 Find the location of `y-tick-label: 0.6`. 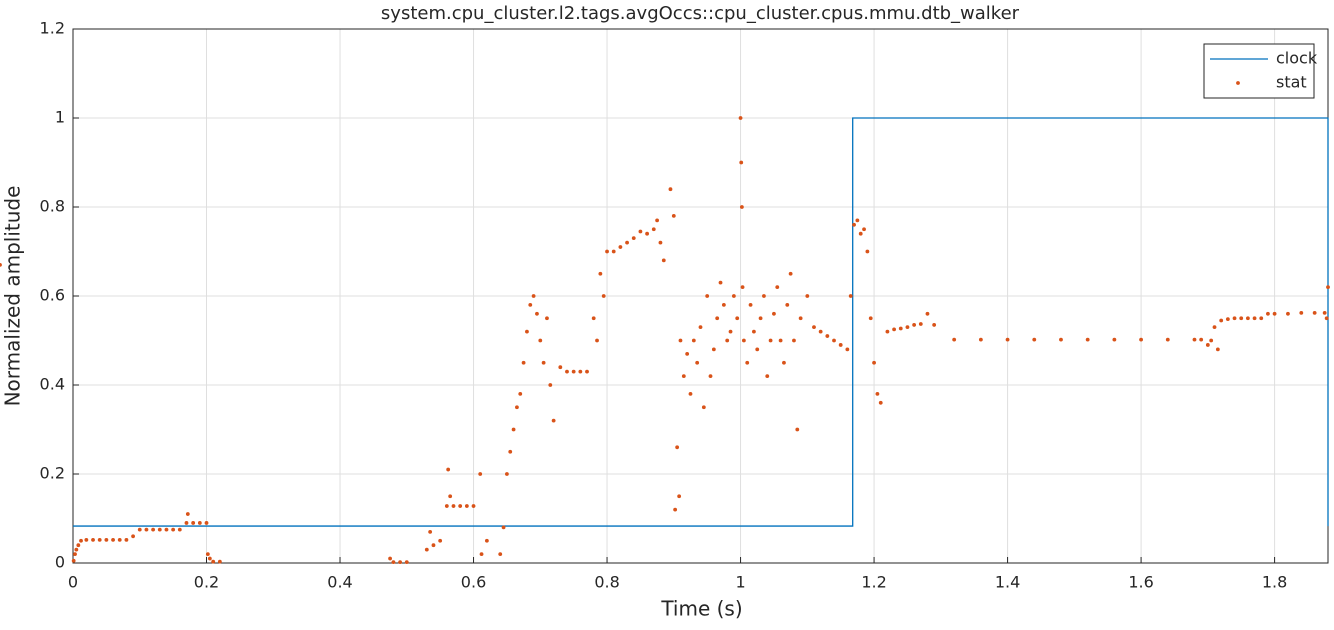

y-tick-label: 0.6 is located at coordinates (52, 295).